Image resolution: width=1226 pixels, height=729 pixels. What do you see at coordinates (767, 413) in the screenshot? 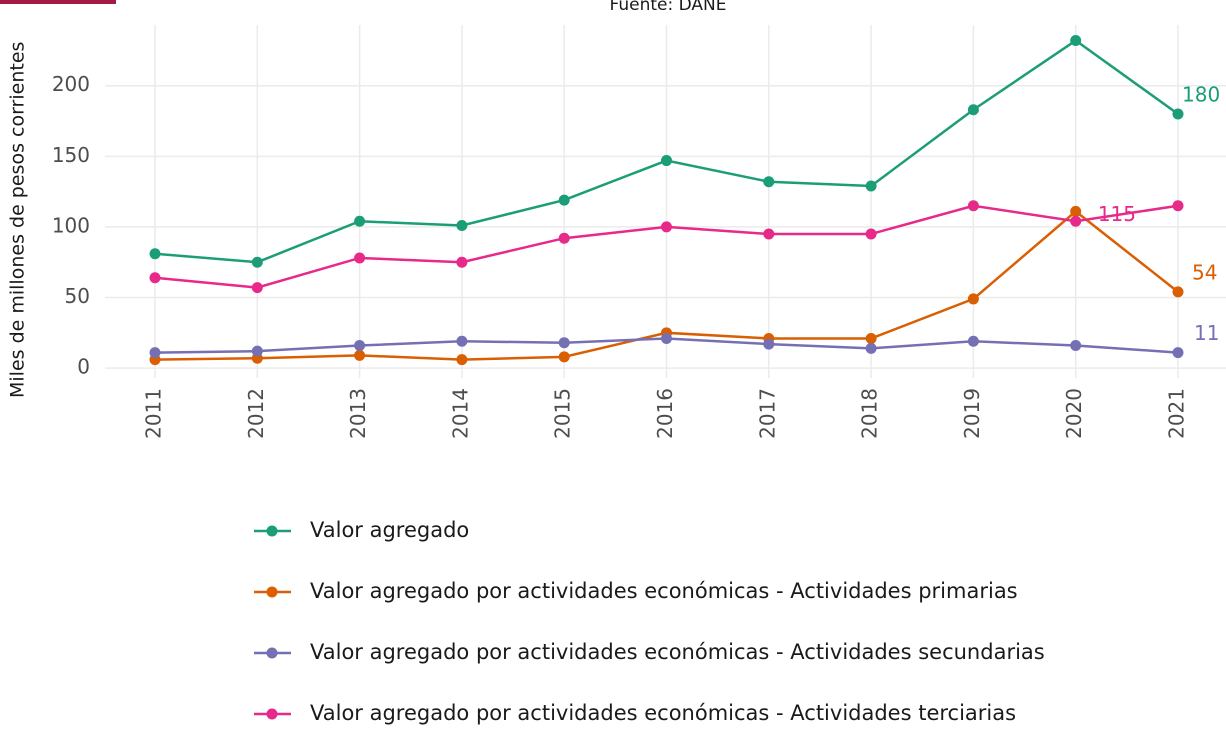
I see `x-tick-label: 2017` at bounding box center [767, 413].